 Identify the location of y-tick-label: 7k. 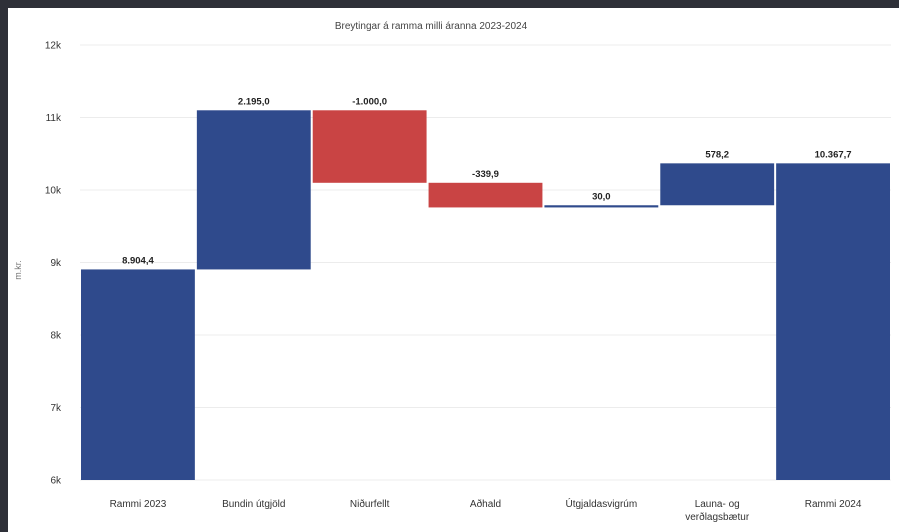
(56, 408).